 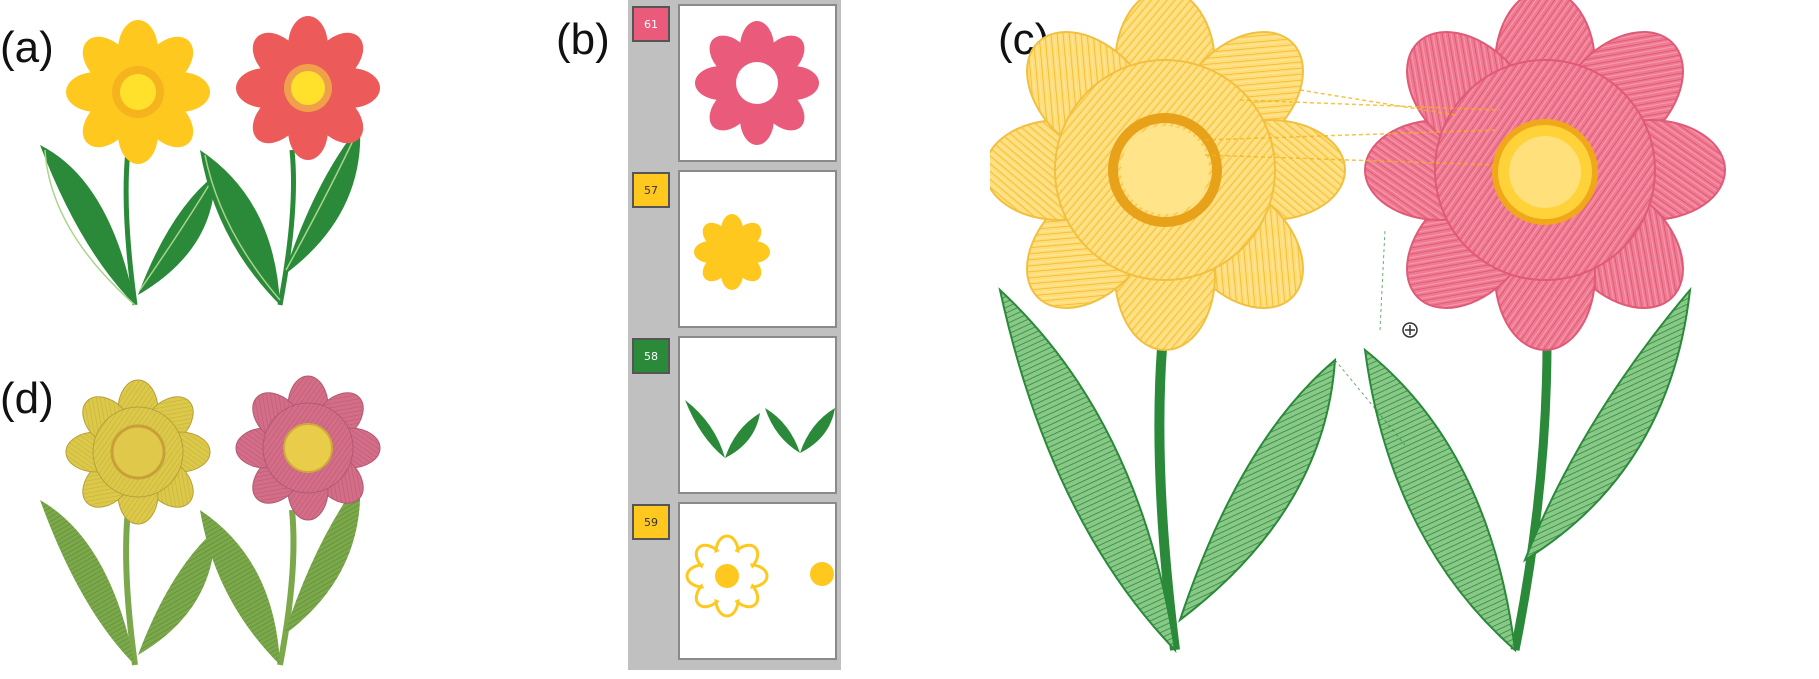 I want to click on layer-color-swatch: 59, so click(x=651, y=522).